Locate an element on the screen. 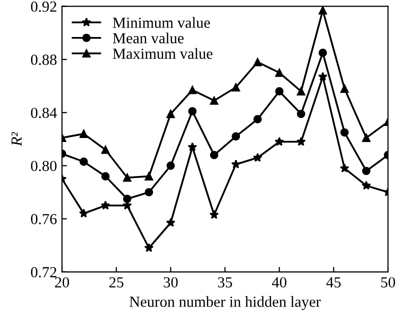 Image resolution: width=400 pixels, height=318 pixels. y-tick-label: 0.72 is located at coordinates (43, 272).